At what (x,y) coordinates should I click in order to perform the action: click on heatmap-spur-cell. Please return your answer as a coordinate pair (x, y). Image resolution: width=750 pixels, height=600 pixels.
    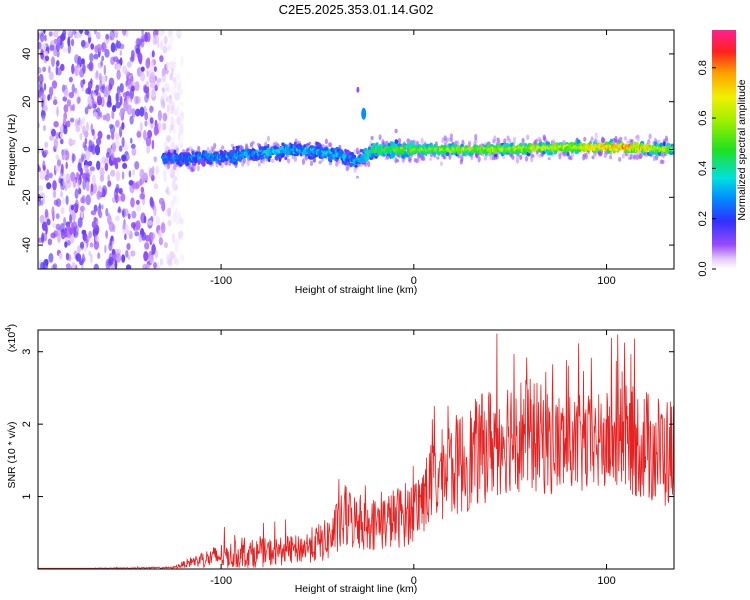
    Looking at the image, I should click on (358, 89).